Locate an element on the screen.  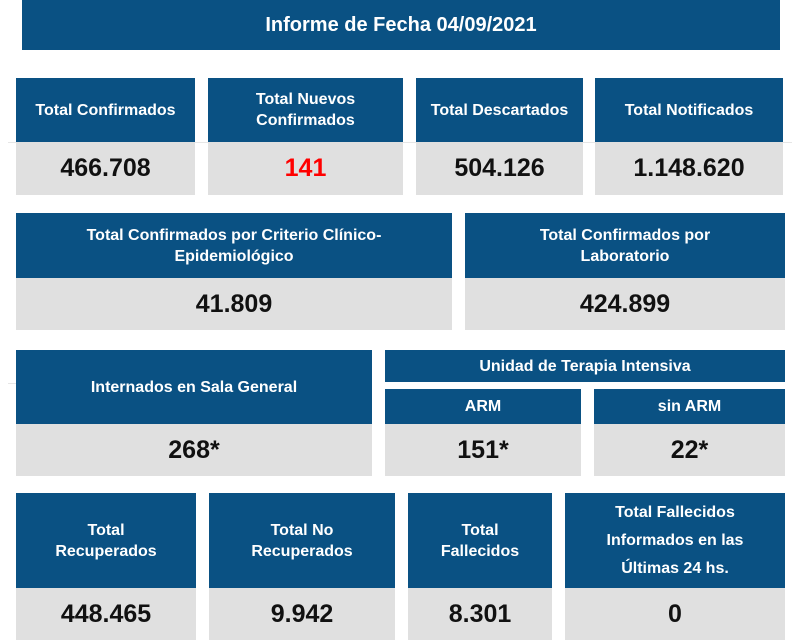
divider is located at coordinates (13, 383).